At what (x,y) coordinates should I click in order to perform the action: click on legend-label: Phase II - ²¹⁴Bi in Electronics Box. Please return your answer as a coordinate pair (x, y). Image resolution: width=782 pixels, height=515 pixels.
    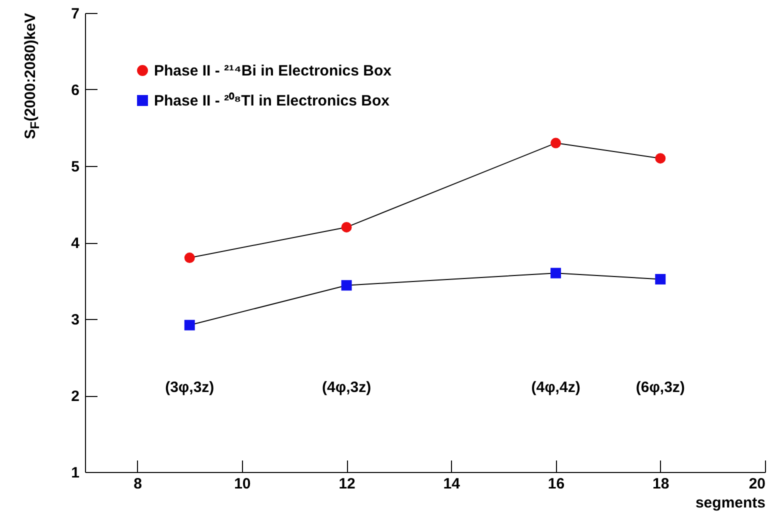
    Looking at the image, I should click on (273, 71).